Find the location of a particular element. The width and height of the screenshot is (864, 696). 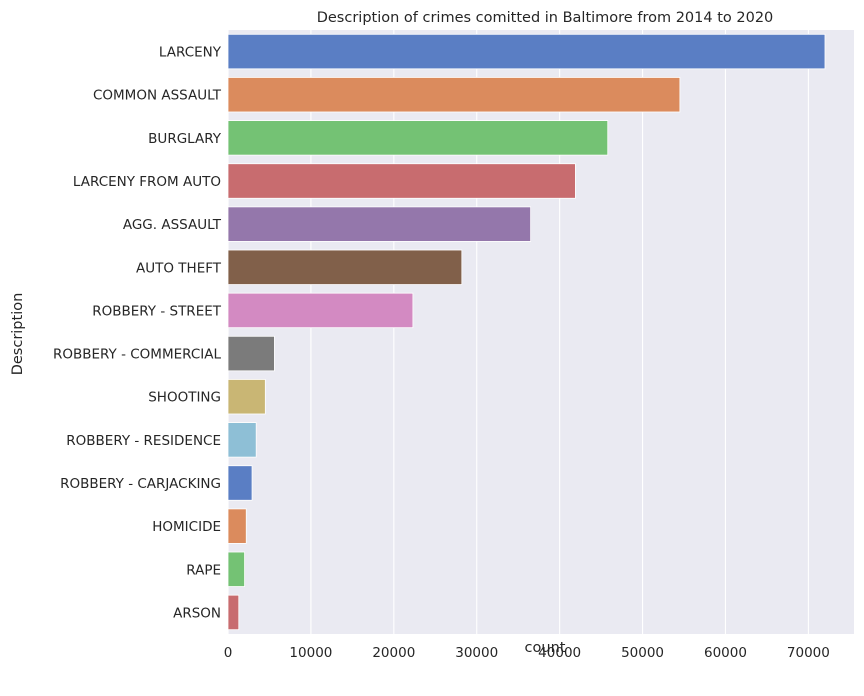

y-tick-label: ARSON is located at coordinates (197, 613).